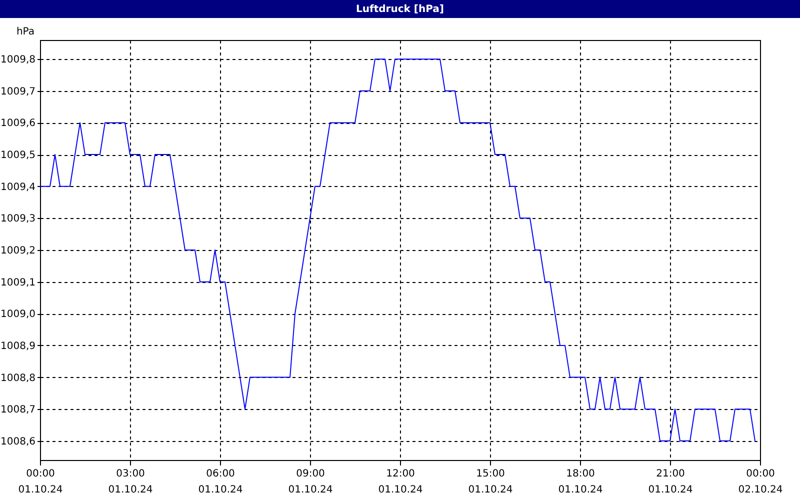  What do you see at coordinates (18, 156) in the screenshot?
I see `y-tick-label: 1009,5` at bounding box center [18, 156].